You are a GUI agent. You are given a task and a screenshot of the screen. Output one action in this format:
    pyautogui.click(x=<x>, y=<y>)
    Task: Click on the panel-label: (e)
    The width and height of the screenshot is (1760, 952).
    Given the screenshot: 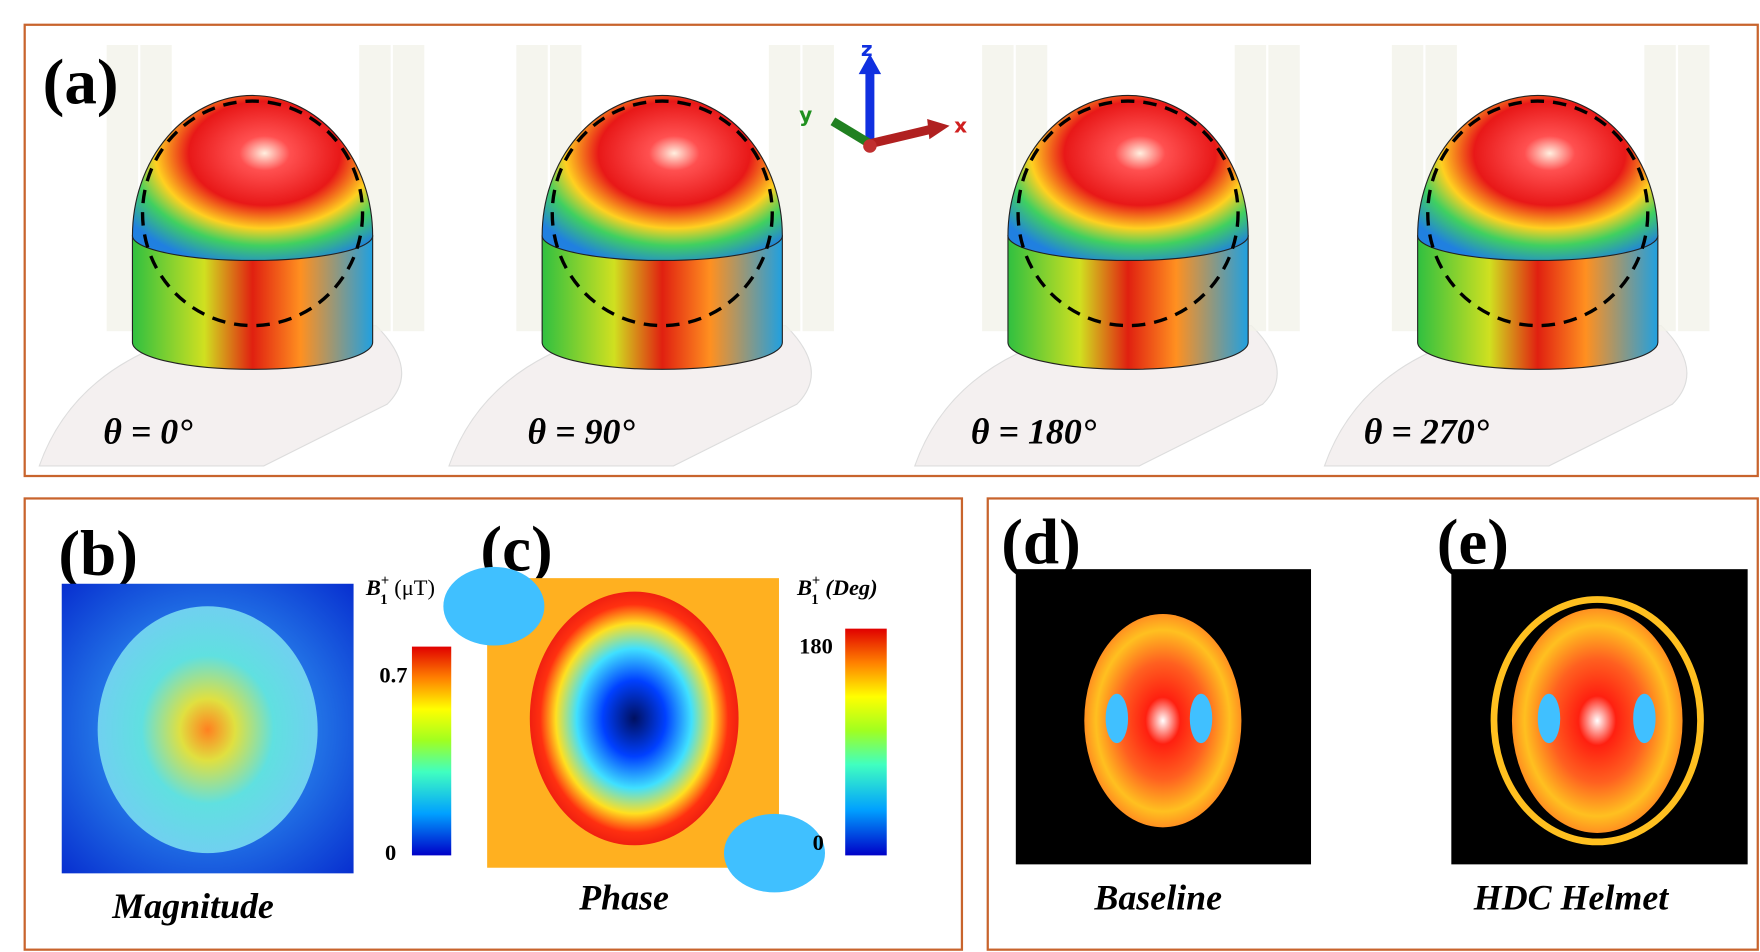 What is the action you would take?
    pyautogui.click(x=1473, y=543)
    